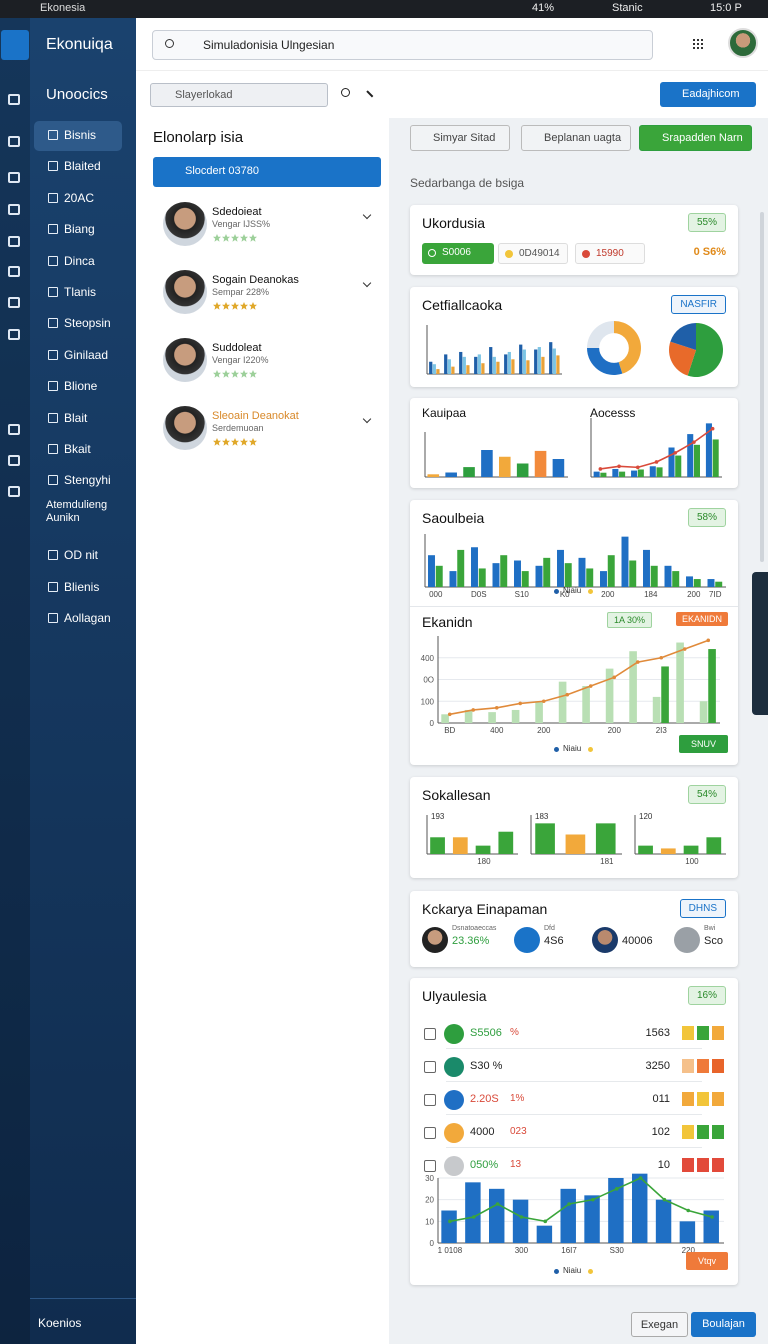  What do you see at coordinates (77, 94) in the screenshot?
I see `section-title: Unoocics` at bounding box center [77, 94].